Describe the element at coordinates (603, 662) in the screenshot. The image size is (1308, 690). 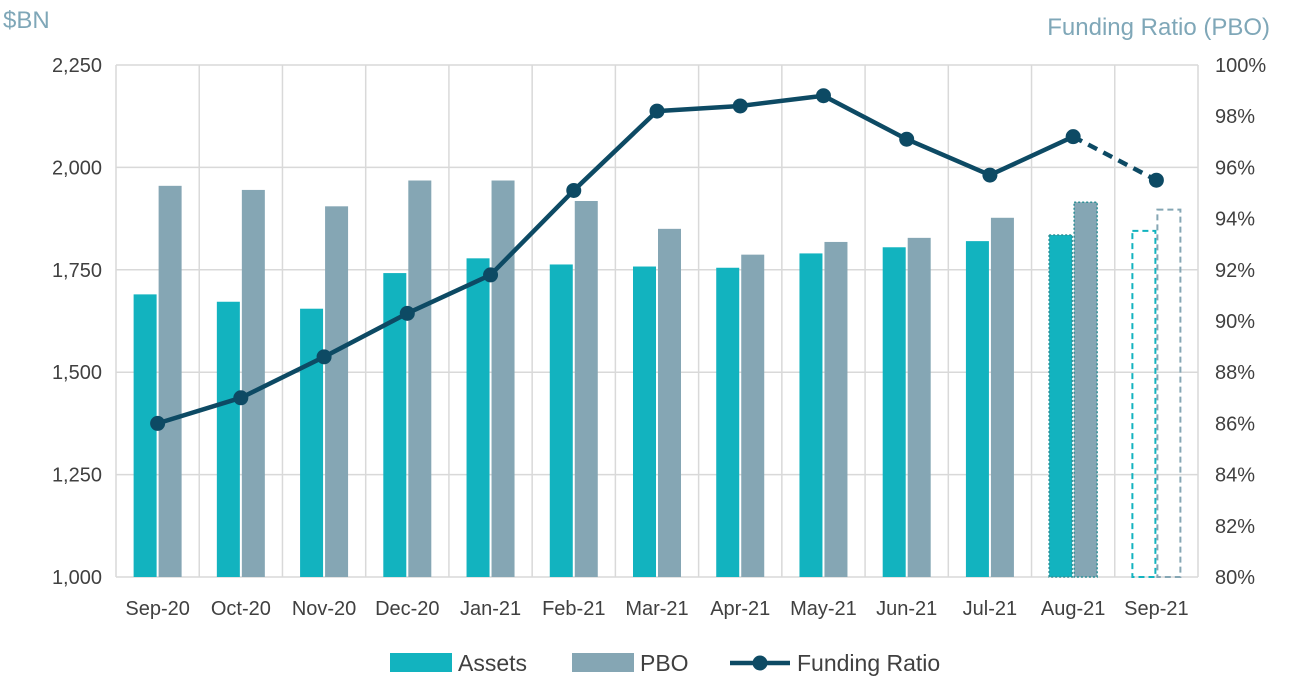
I see `legend-swatch-pbo` at that location.